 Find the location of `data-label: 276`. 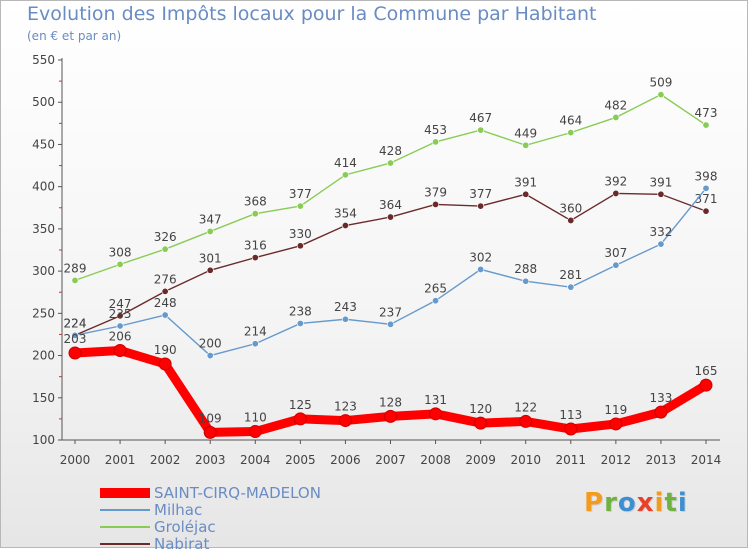

data-label: 276 is located at coordinates (165, 279).